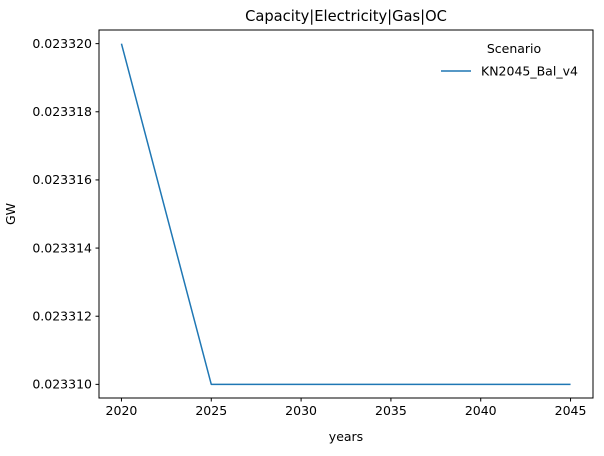 Image resolution: width=604 pixels, height=456 pixels. What do you see at coordinates (571, 410) in the screenshot?
I see `x-tick-label: 2045` at bounding box center [571, 410].